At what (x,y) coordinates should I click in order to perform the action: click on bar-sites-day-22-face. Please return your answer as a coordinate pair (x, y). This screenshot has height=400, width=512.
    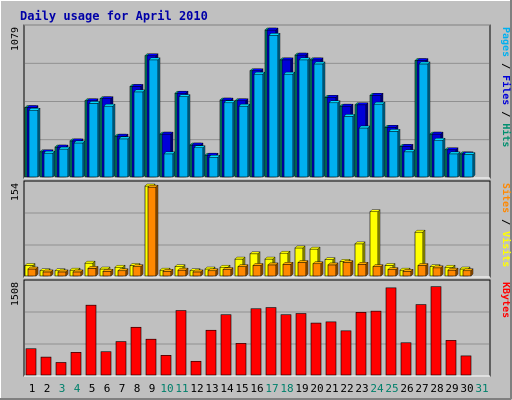
    Looking at the image, I should click on (347, 269).